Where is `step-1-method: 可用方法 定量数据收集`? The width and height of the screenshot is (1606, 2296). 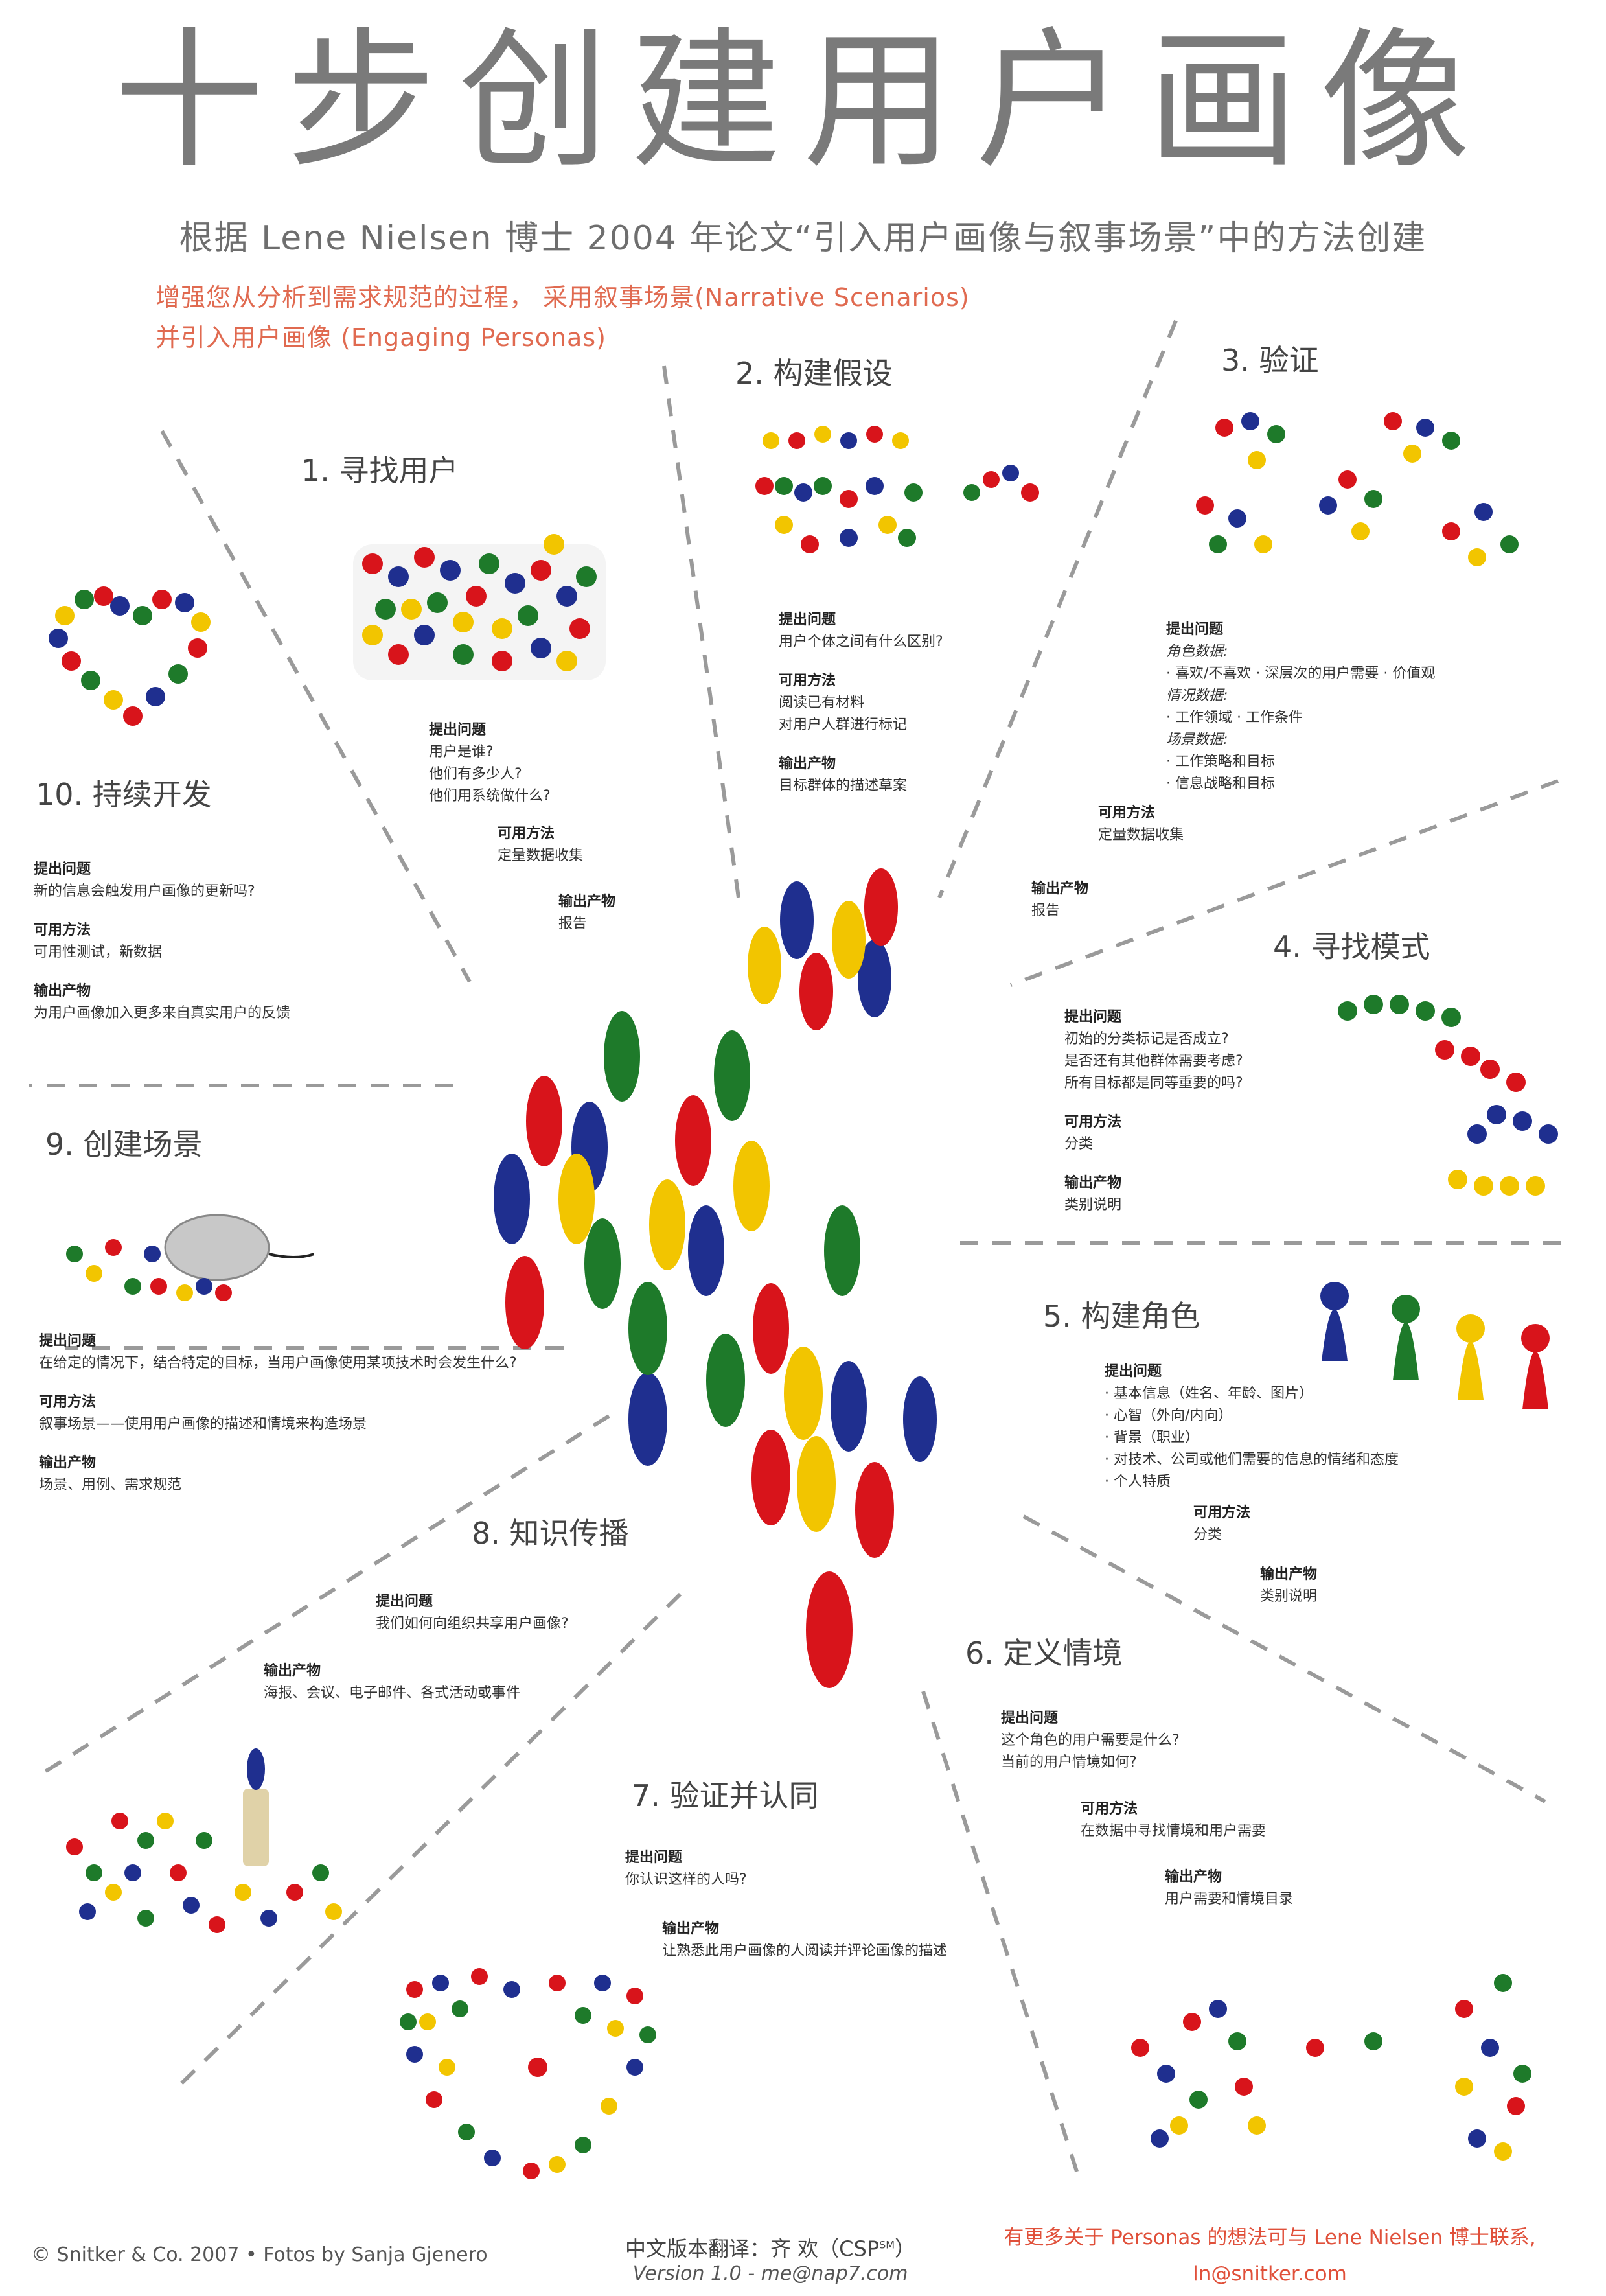 step-1-method: 可用方法 定量数据收集 is located at coordinates (540, 845).